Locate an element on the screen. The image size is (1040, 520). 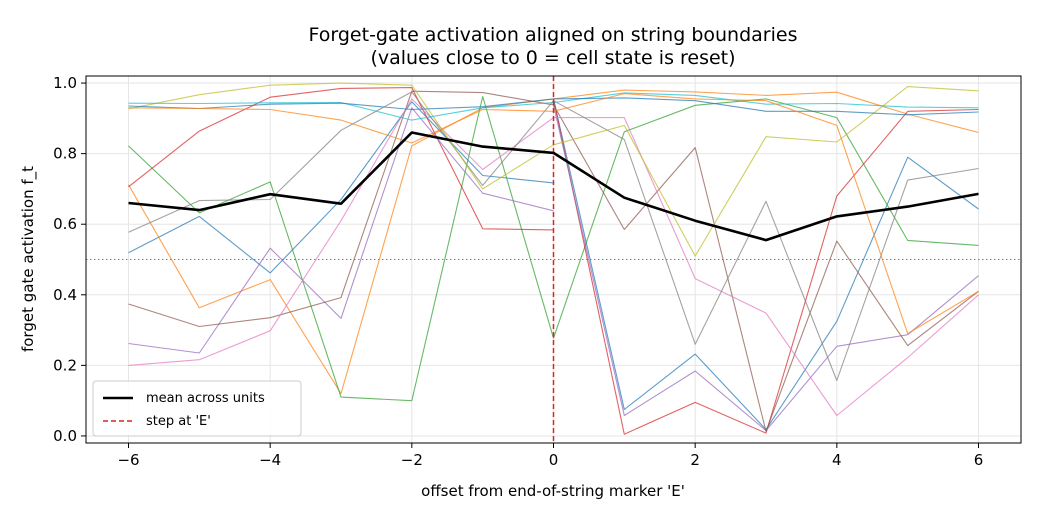
legend-step-label: step at 'E' is located at coordinates (178, 421).